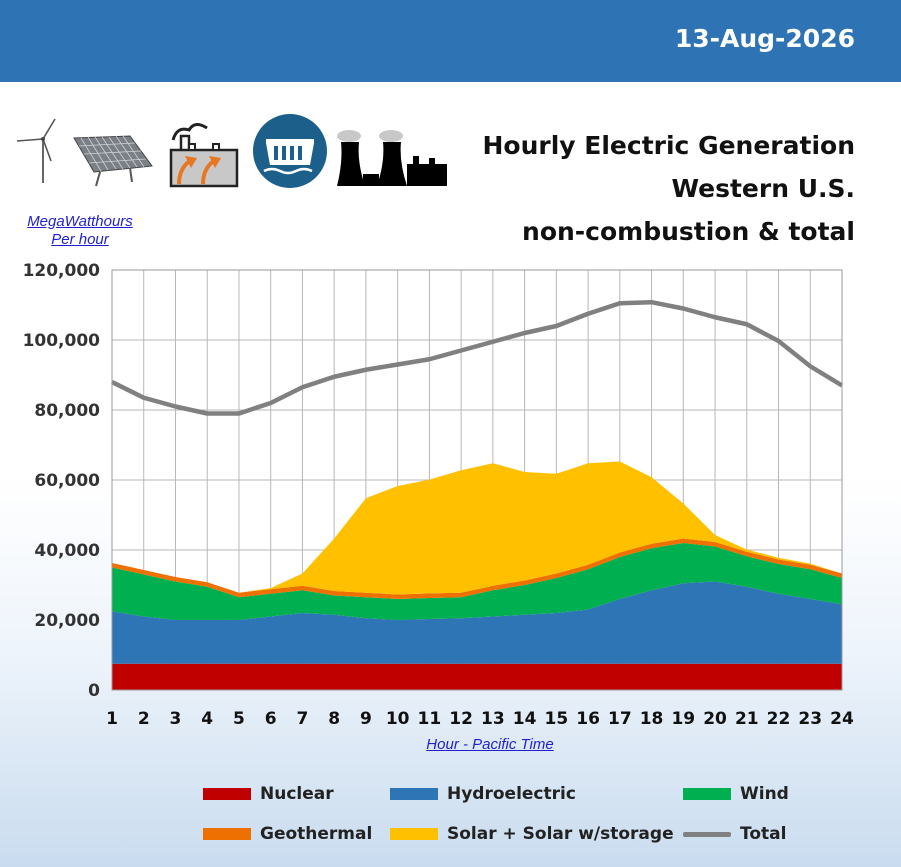 This screenshot has width=901, height=867. Describe the element at coordinates (490, 744) in the screenshot. I see `x-axis-label: Hour - Pacific Time` at that location.